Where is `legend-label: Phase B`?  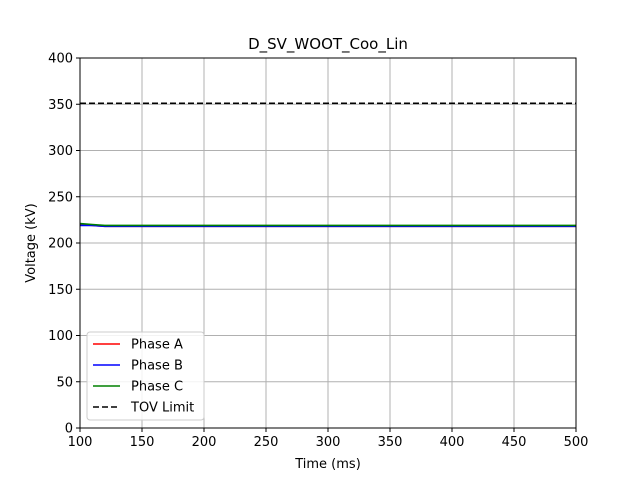
legend-label: Phase B is located at coordinates (157, 366).